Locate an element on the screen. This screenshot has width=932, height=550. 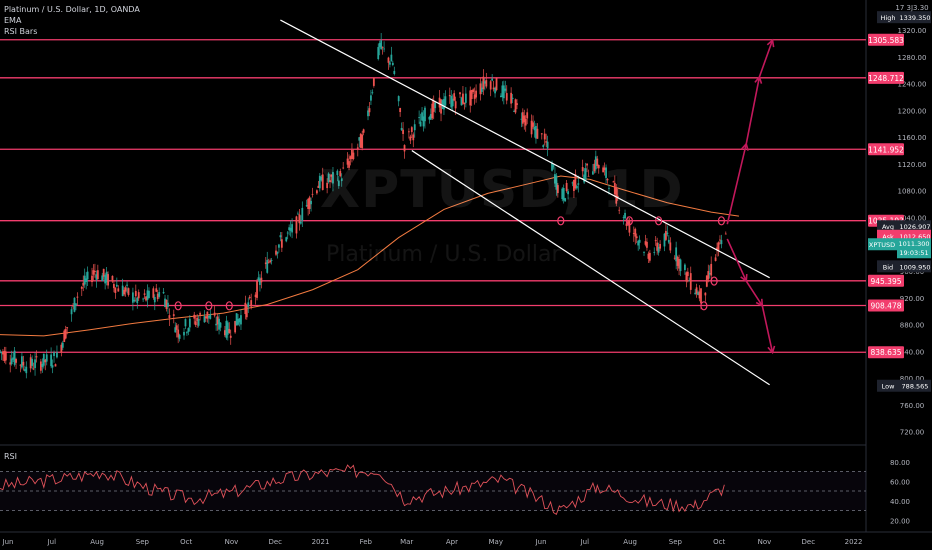
projection-arrows is located at coordinates (751, 196).